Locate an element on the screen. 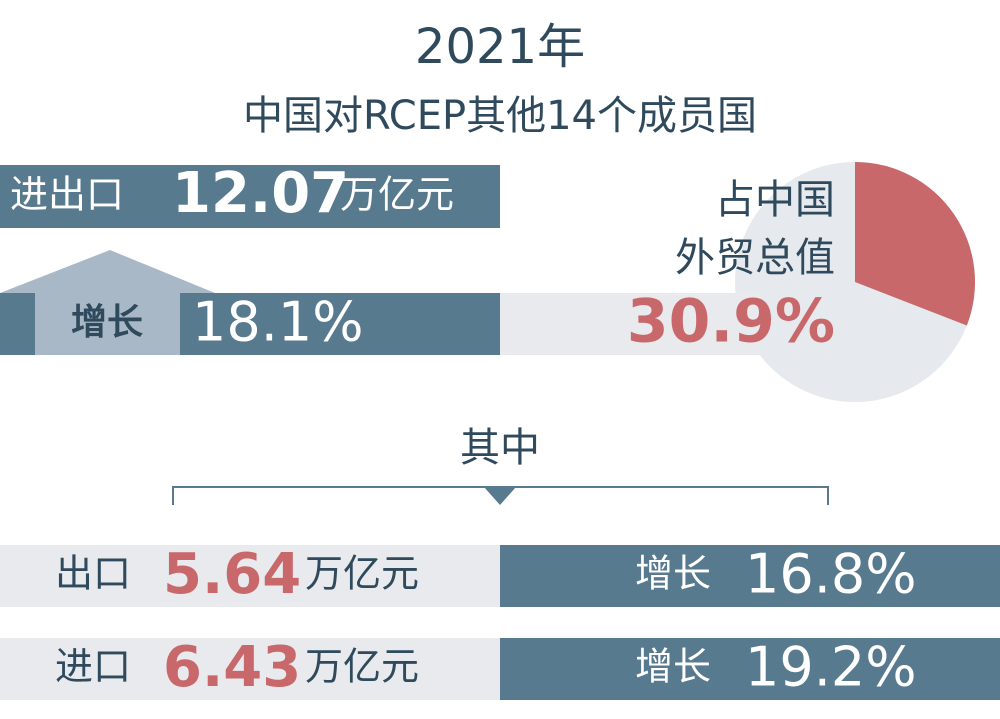 The image size is (1000, 719). arrow-head is located at coordinates (107, 271).